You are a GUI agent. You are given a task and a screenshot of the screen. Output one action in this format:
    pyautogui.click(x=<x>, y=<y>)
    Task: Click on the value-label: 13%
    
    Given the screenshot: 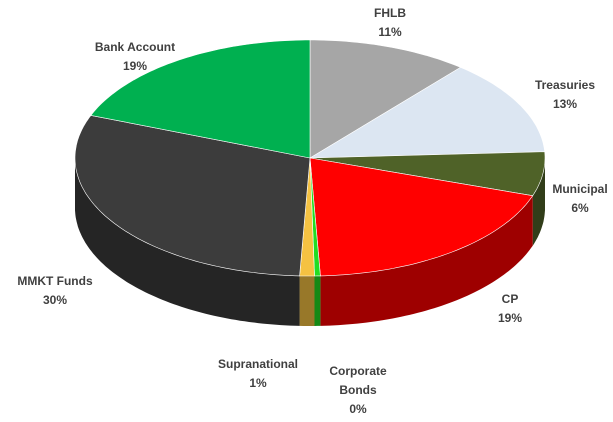 What is the action you would take?
    pyautogui.click(x=565, y=104)
    